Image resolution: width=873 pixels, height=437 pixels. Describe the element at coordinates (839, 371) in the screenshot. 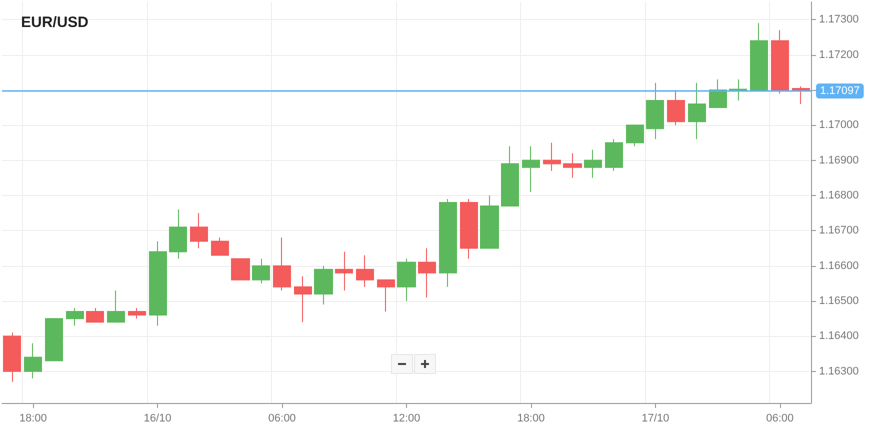

I see `y-tick-label: 1.16300` at that location.